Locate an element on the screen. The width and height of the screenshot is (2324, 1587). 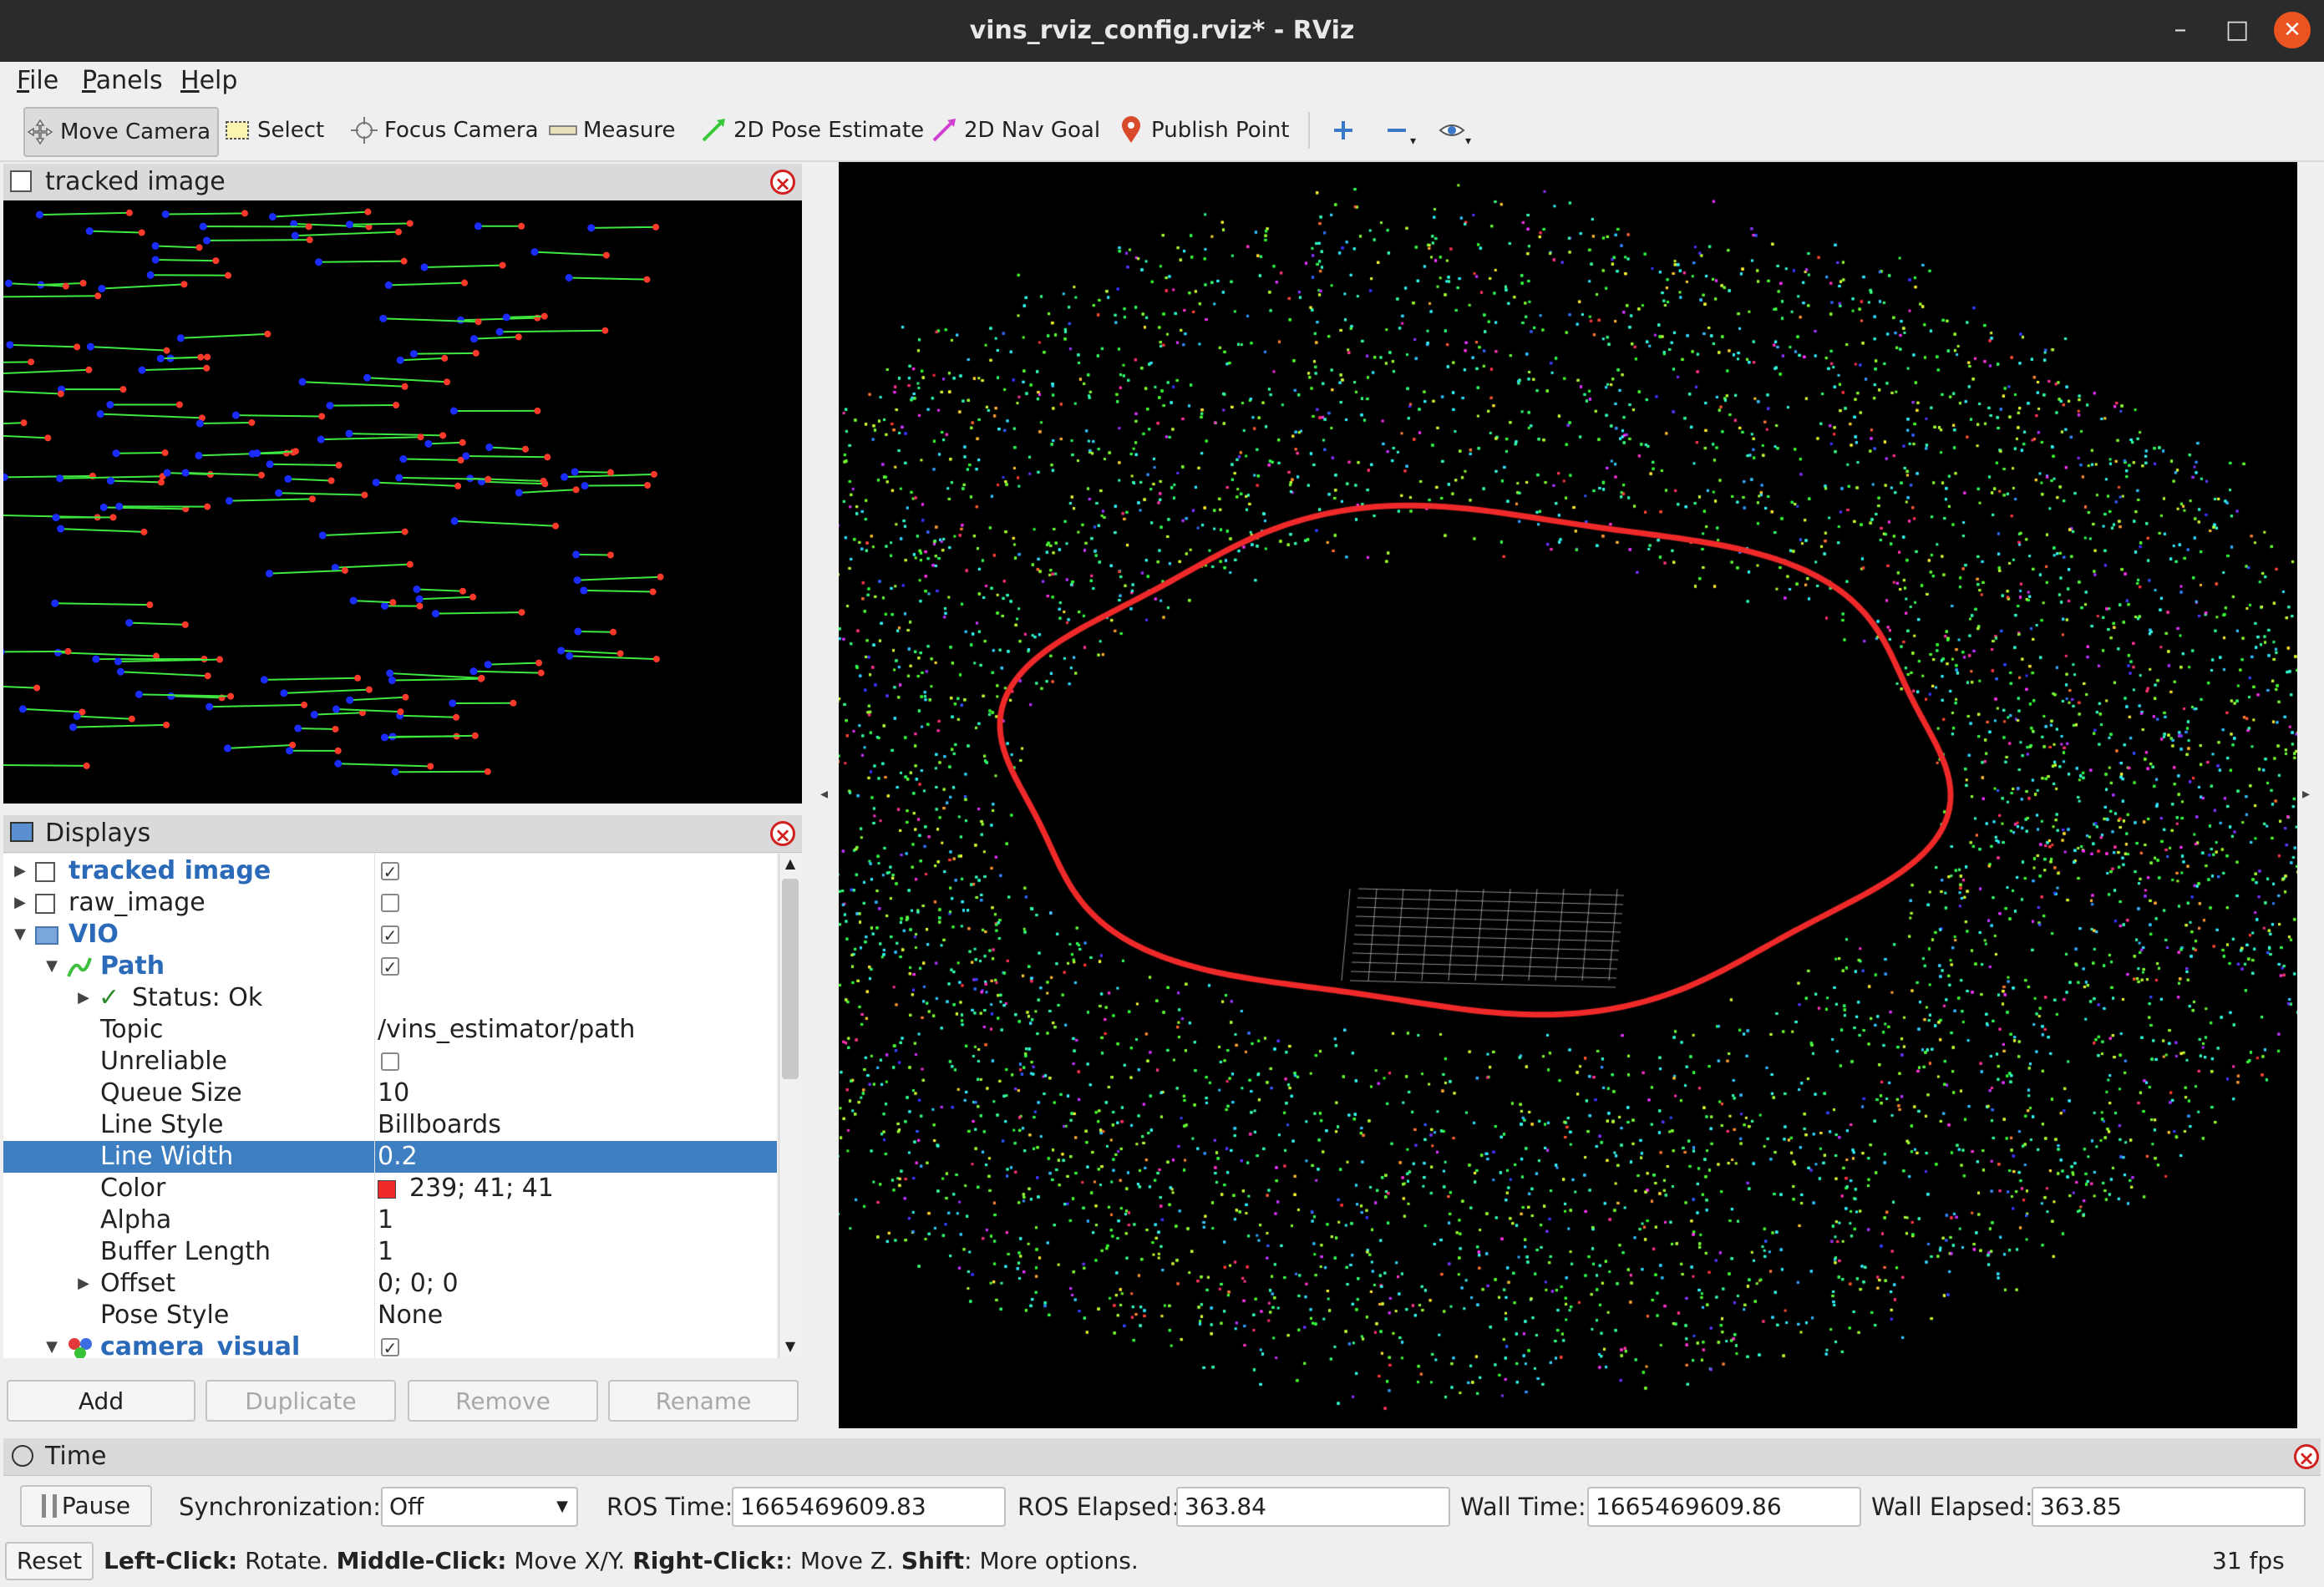
collapse-left-icon: ◂ is located at coordinates (824, 794).